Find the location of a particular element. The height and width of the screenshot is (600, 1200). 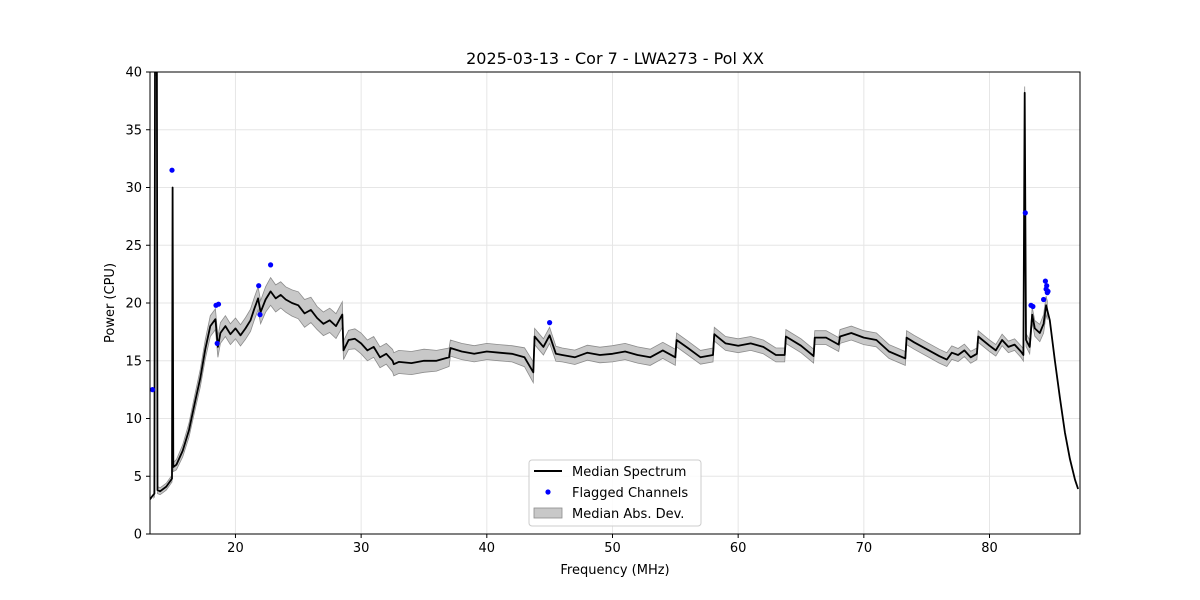

y-tick-label: 15 is located at coordinates (133, 361).